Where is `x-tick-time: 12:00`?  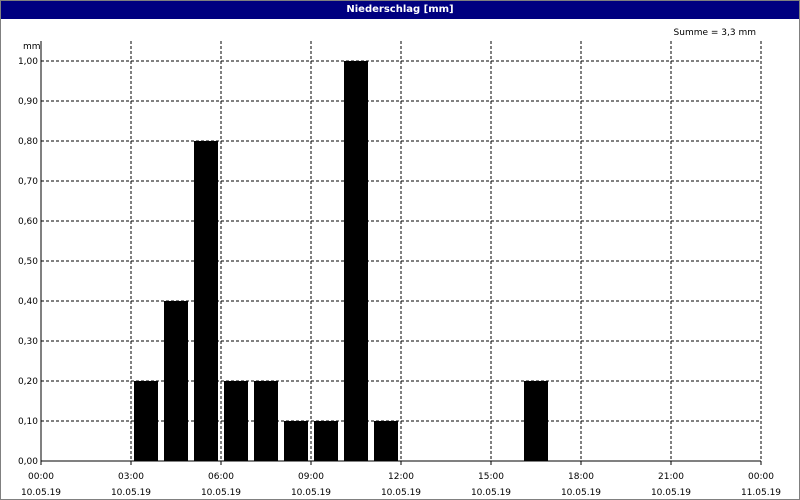
x-tick-time: 12:00 is located at coordinates (401, 477).